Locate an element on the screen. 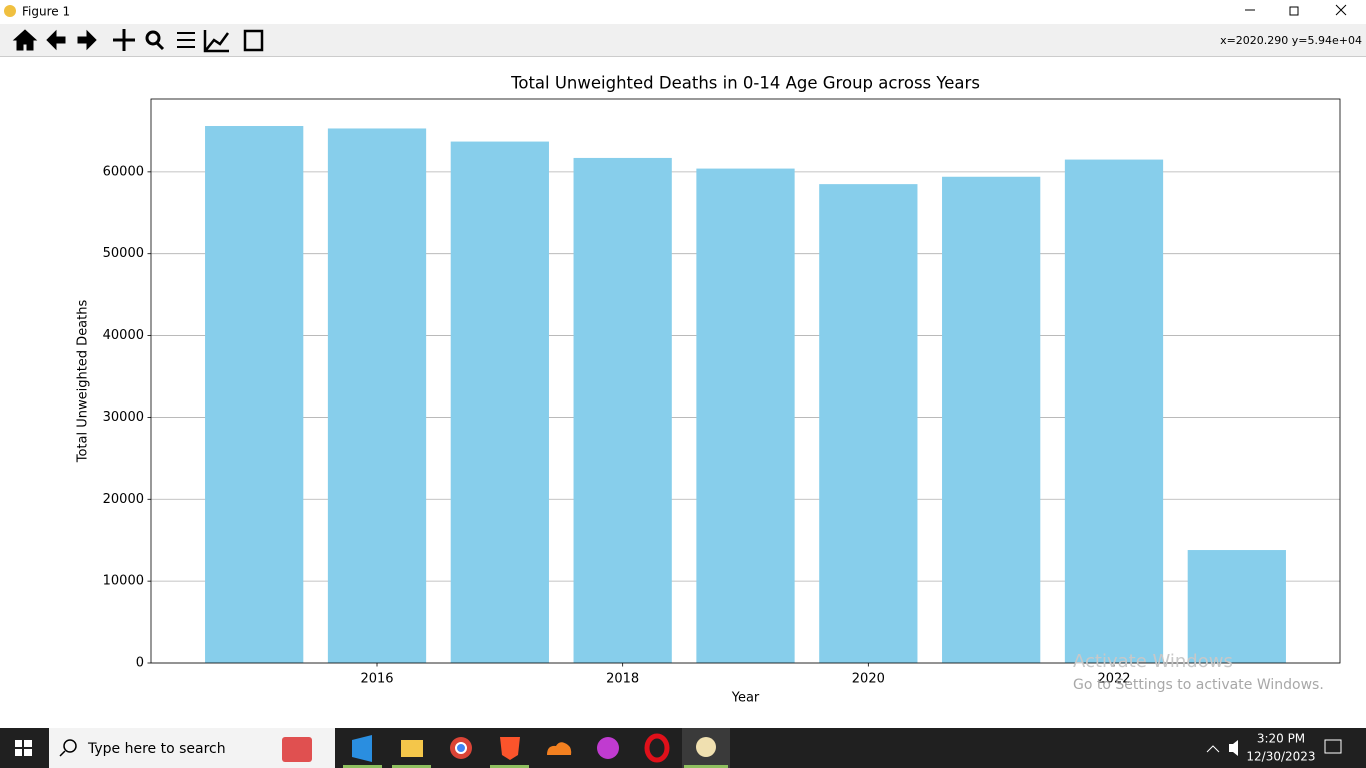  x-tick-label: 2020 is located at coordinates (868, 679).